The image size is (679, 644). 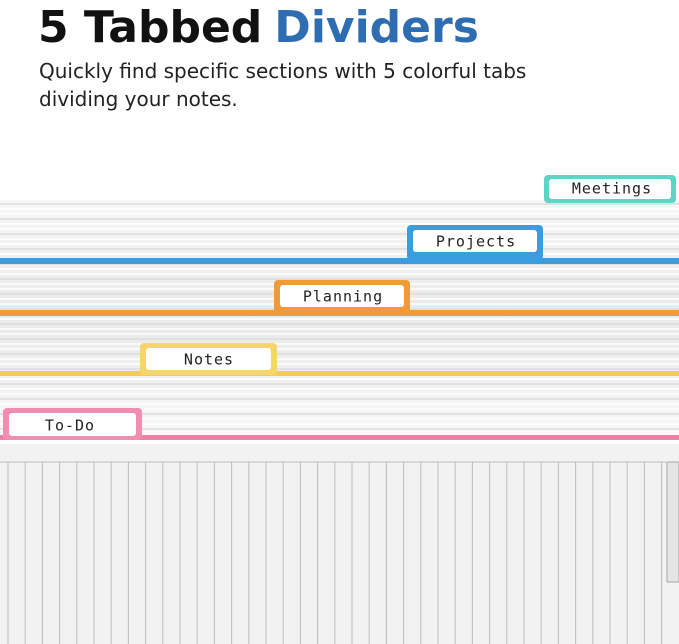 I want to click on tab-label: Notes, so click(x=209, y=360).